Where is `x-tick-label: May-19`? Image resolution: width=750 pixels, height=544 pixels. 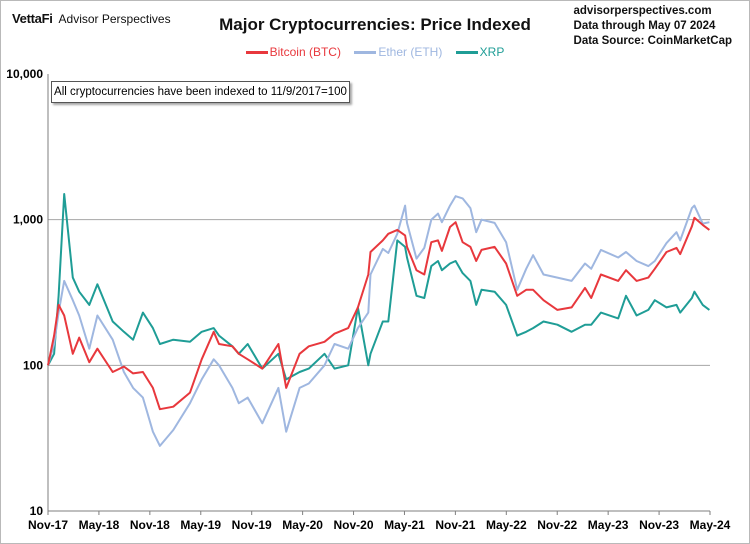 x-tick-label: May-19 is located at coordinates (200, 525).